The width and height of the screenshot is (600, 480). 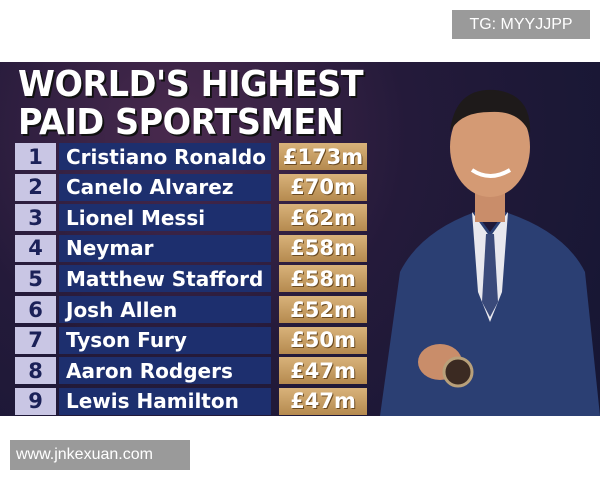 What do you see at coordinates (181, 122) in the screenshot?
I see `title-line: PAID SPORTSMEN` at bounding box center [181, 122].